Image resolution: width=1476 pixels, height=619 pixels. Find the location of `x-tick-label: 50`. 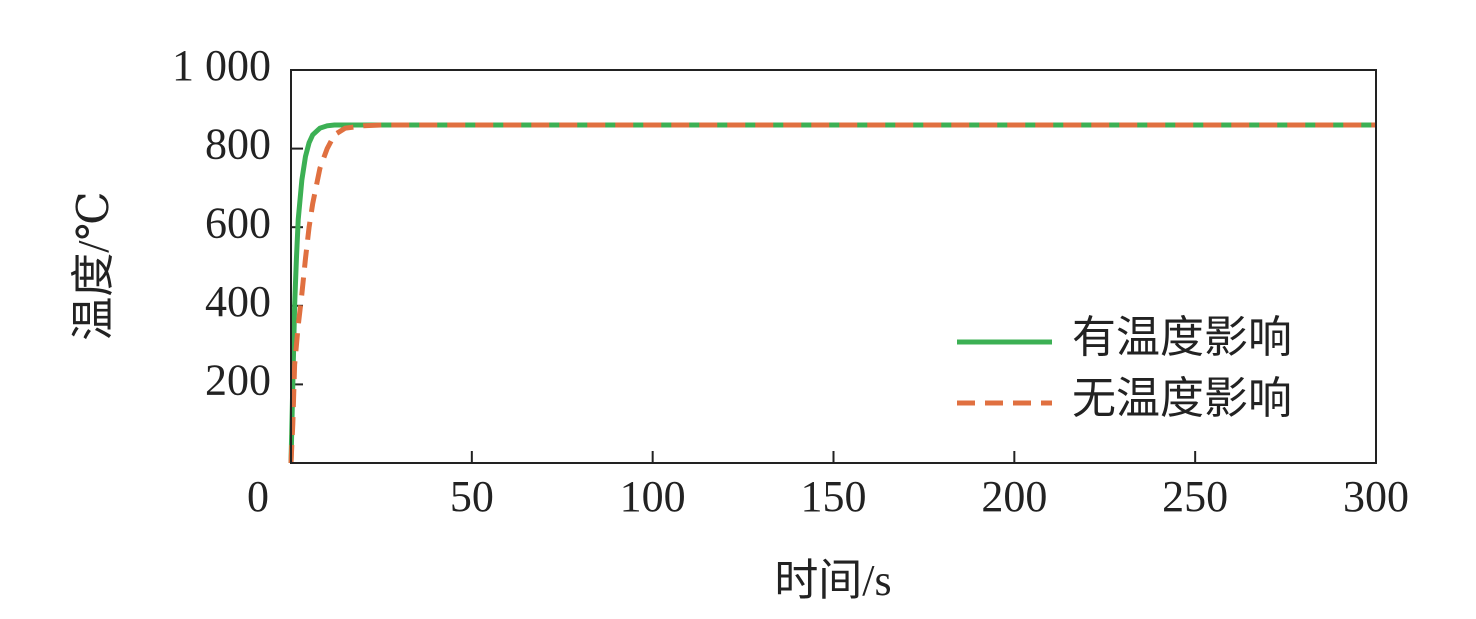

x-tick-label: 50 is located at coordinates (472, 496).